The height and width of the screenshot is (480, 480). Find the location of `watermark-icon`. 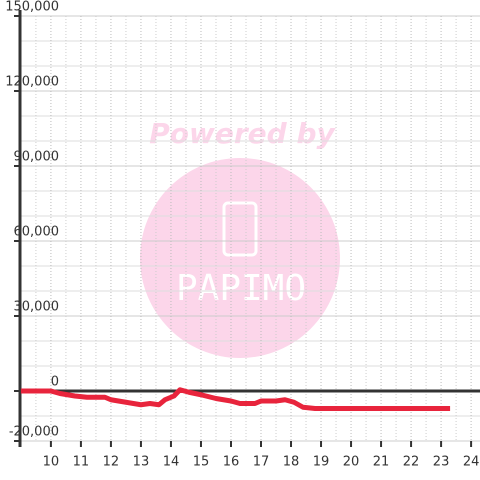

watermark-icon is located at coordinates (240, 229).